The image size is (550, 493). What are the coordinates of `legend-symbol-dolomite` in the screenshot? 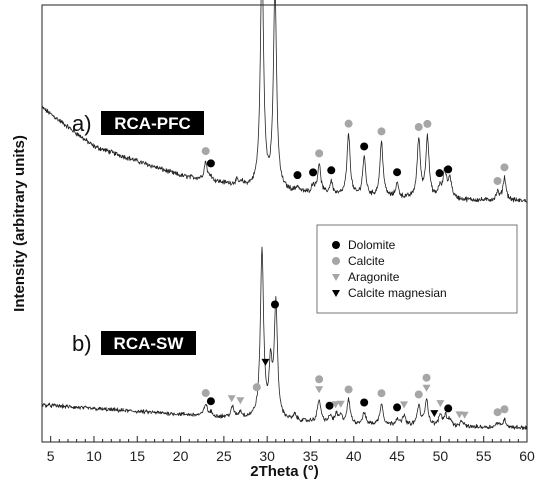 It's located at (336, 245).